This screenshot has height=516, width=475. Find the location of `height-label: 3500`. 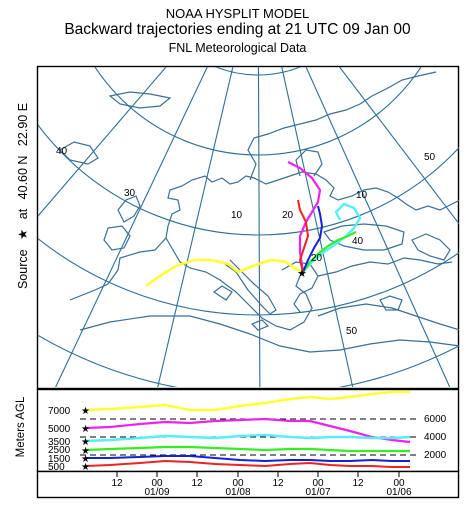

height-label: 3500 is located at coordinates (59, 442).